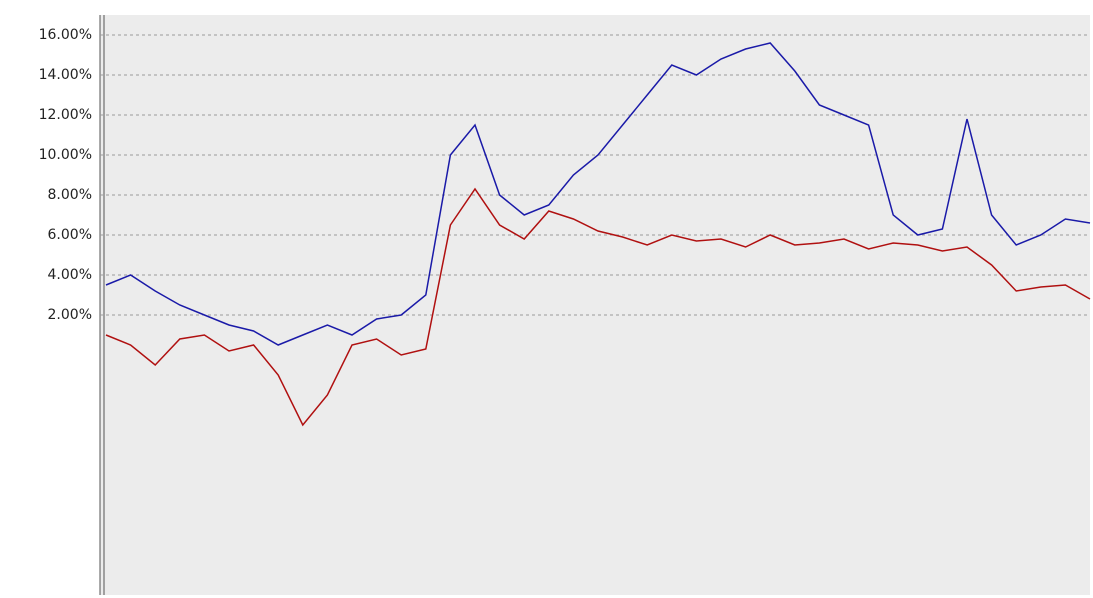 Image resolution: width=1093 pixels, height=598 pixels. I want to click on y-tick-label: 14.00%, so click(65, 75).